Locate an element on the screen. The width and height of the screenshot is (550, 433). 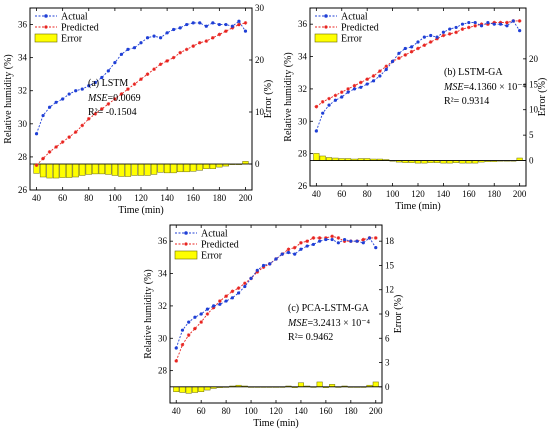
y2-tick-label: 0 is located at coordinates (387, 387).